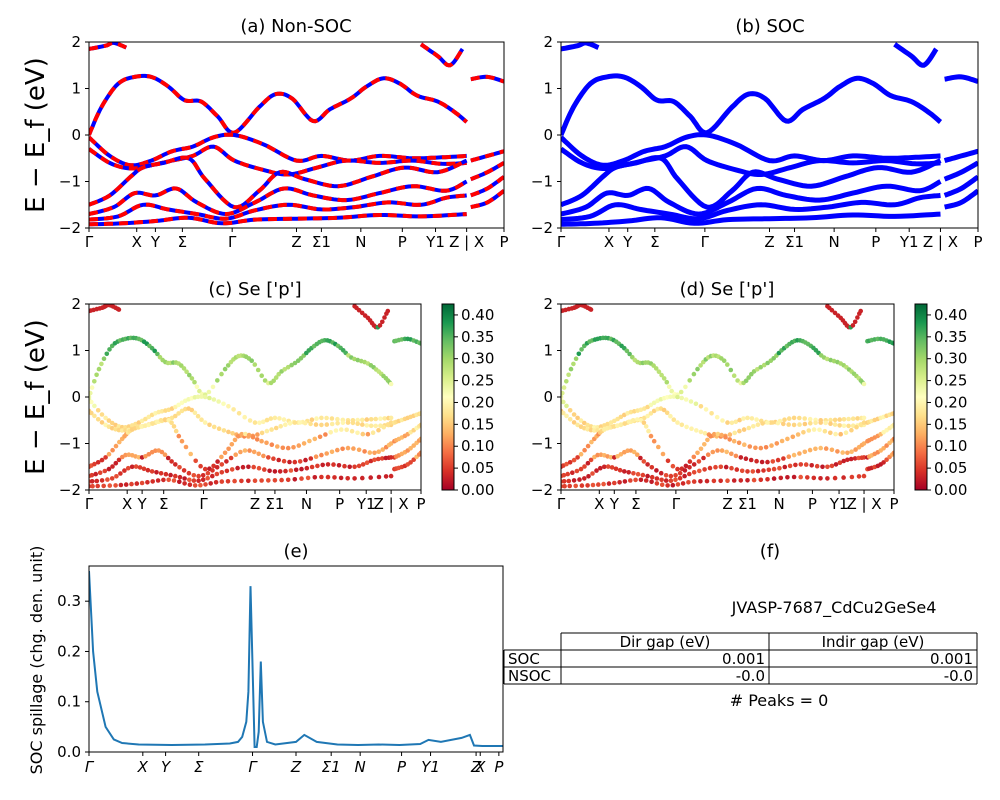  What do you see at coordinates (166, 767) in the screenshot?
I see `xtick-label: Y` at bounding box center [166, 767].